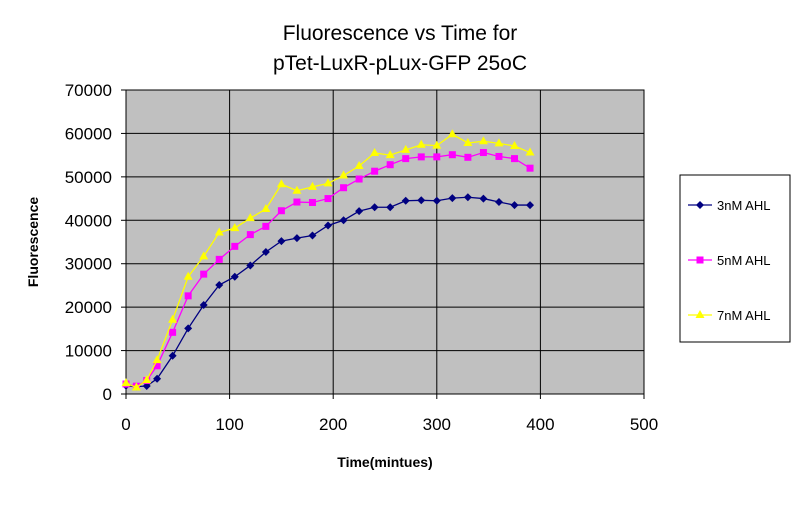 This screenshot has width=800, height=508. What do you see at coordinates (743, 260) in the screenshot?
I see `legend-label: 5nM AHL` at bounding box center [743, 260].